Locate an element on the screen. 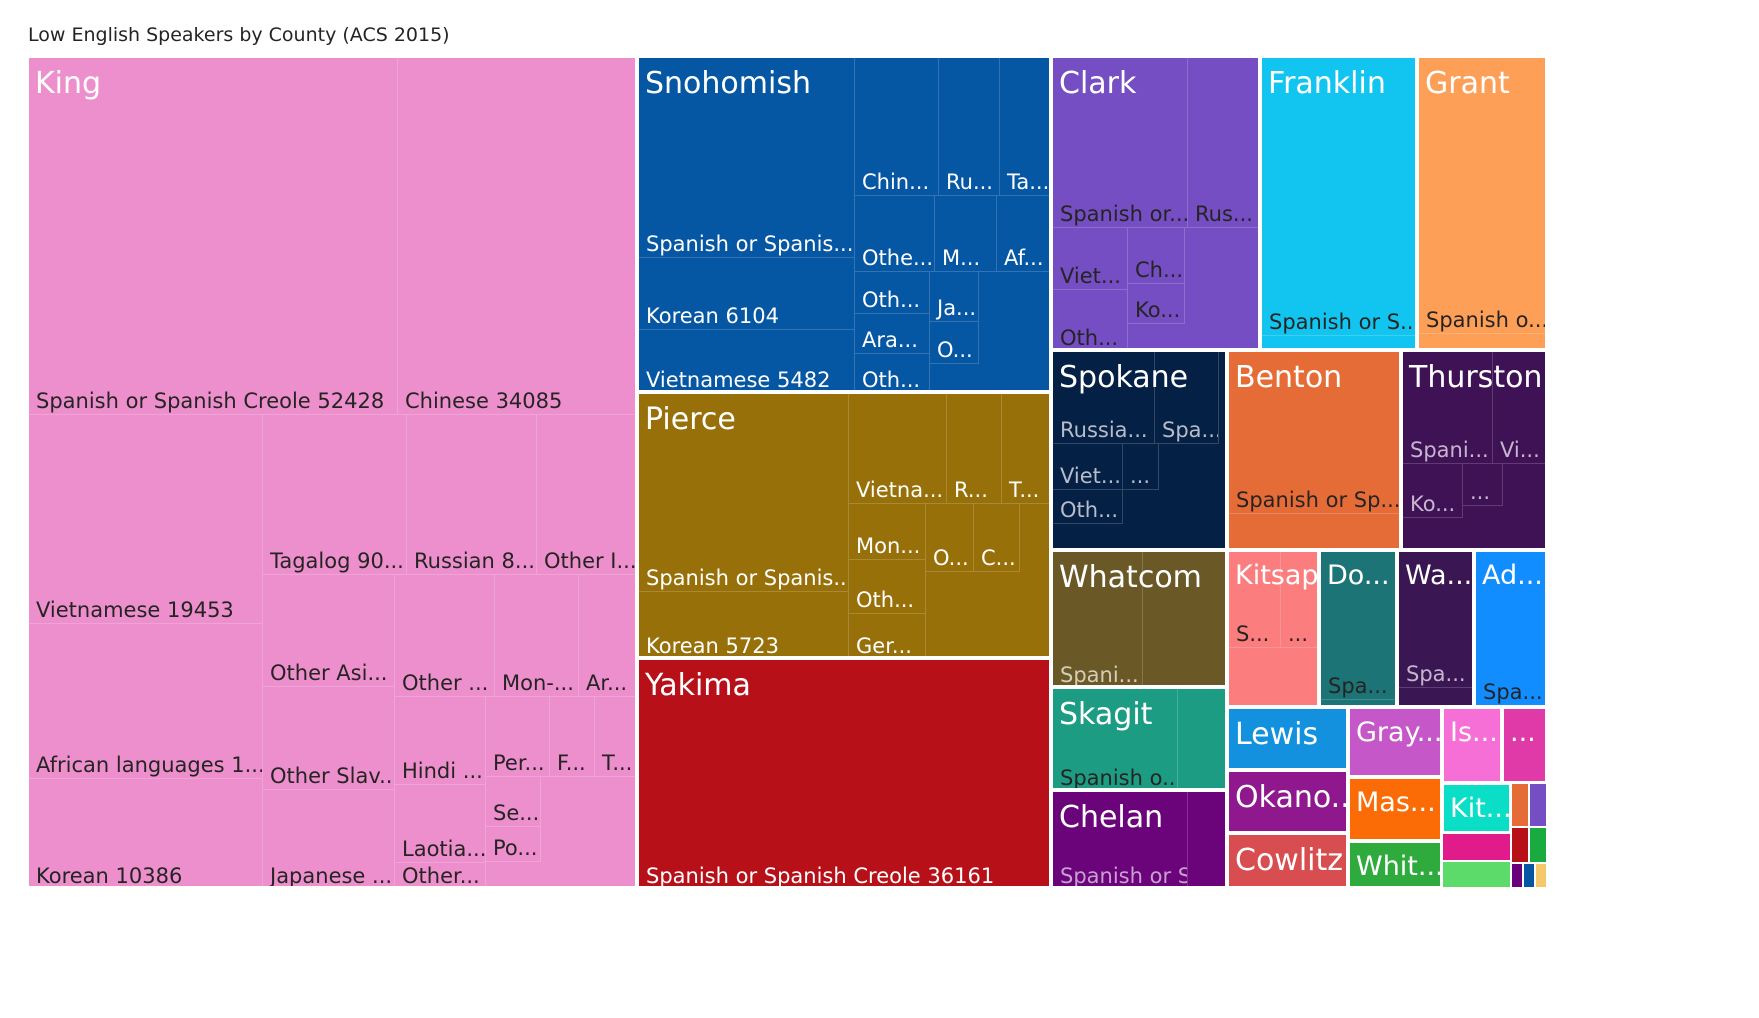 This screenshot has height=1018, width=1759. language-tile-vietnamese-19453: Vietnamese 19453 is located at coordinates (146, 519).